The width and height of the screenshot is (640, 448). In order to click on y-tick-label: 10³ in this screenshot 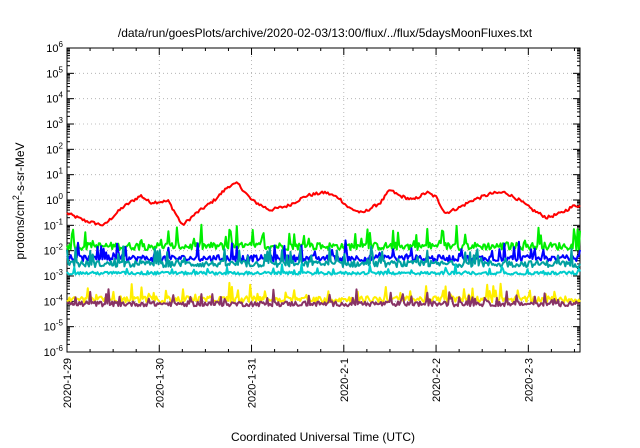, I will do `click(54, 123)`.